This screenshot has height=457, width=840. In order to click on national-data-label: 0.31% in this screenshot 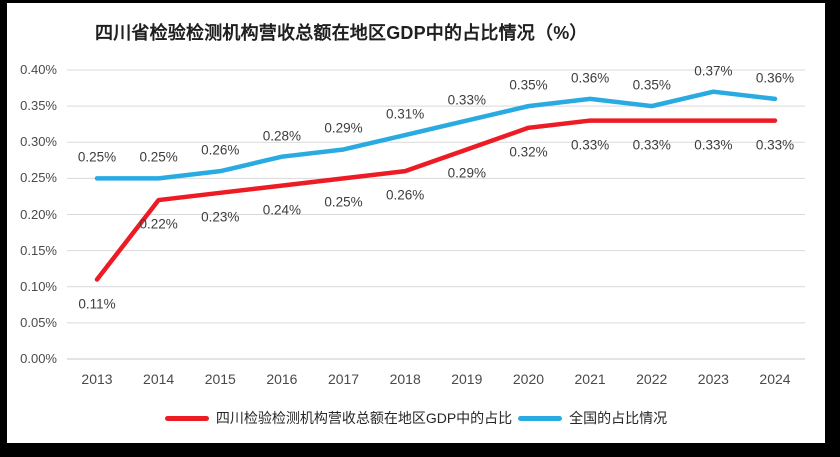, I will do `click(405, 114)`.